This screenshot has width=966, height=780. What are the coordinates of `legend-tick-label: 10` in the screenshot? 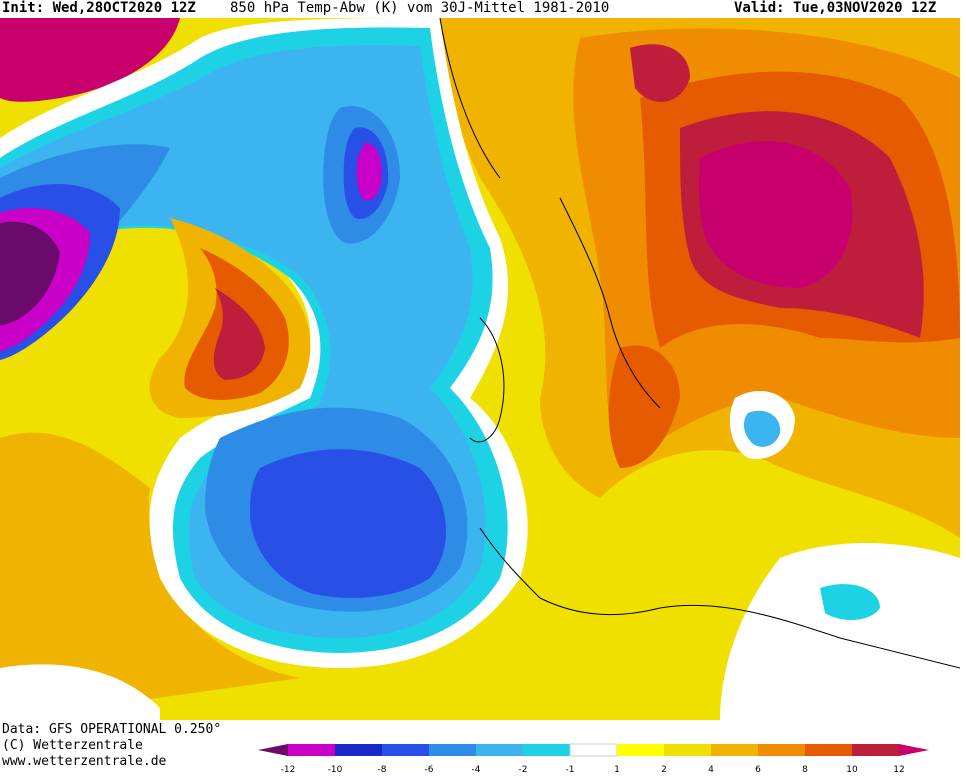 It's located at (852, 770).